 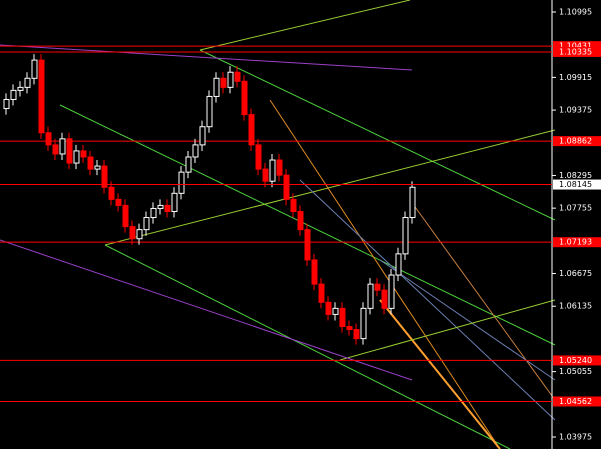 I want to click on level-label: 1.10335, so click(x=575, y=51).